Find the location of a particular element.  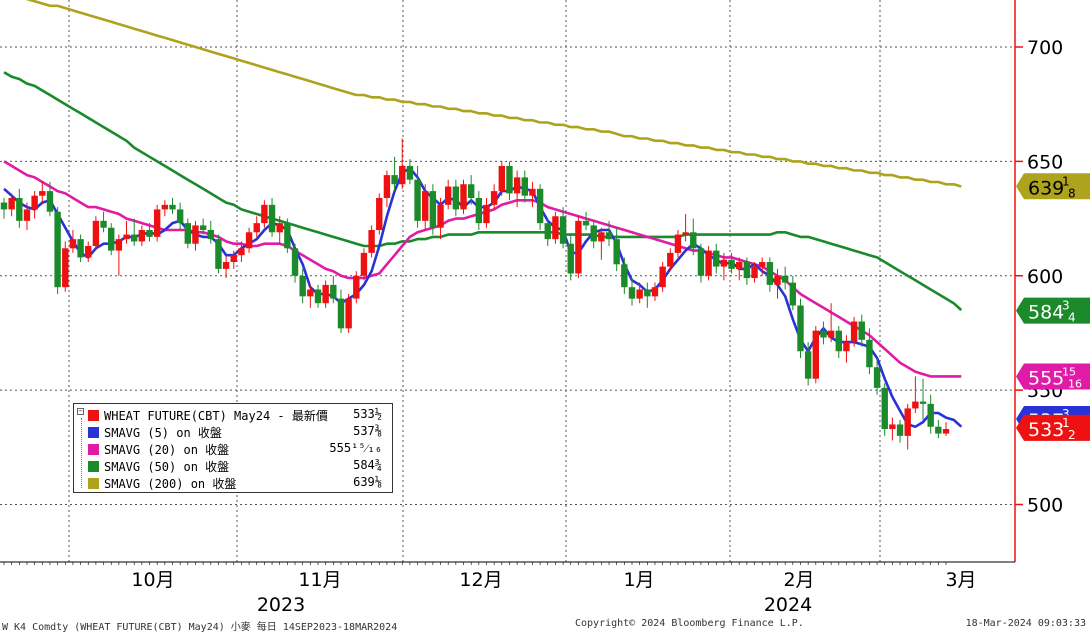

tag-fraction-numerator: 15 is located at coordinates (1069, 372).